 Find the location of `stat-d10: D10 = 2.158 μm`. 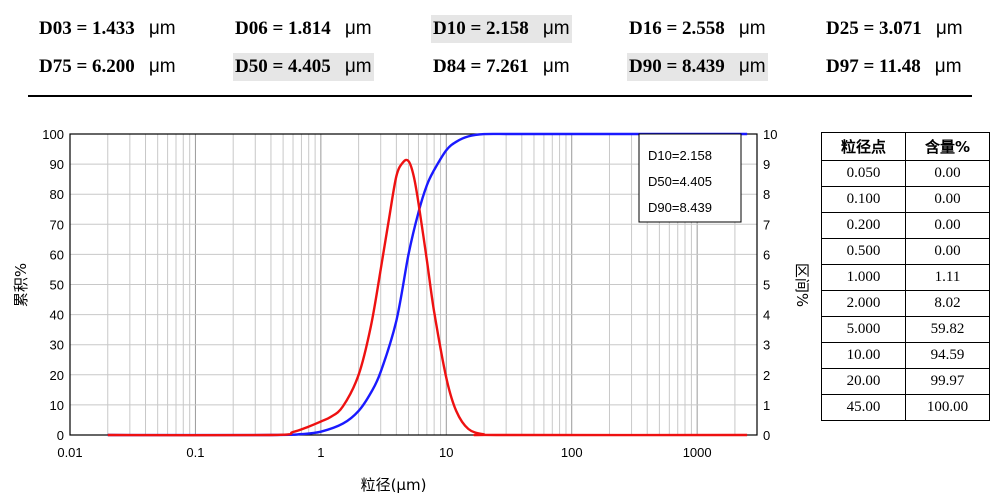

stat-d10: D10 = 2.158 μm is located at coordinates (501, 29).